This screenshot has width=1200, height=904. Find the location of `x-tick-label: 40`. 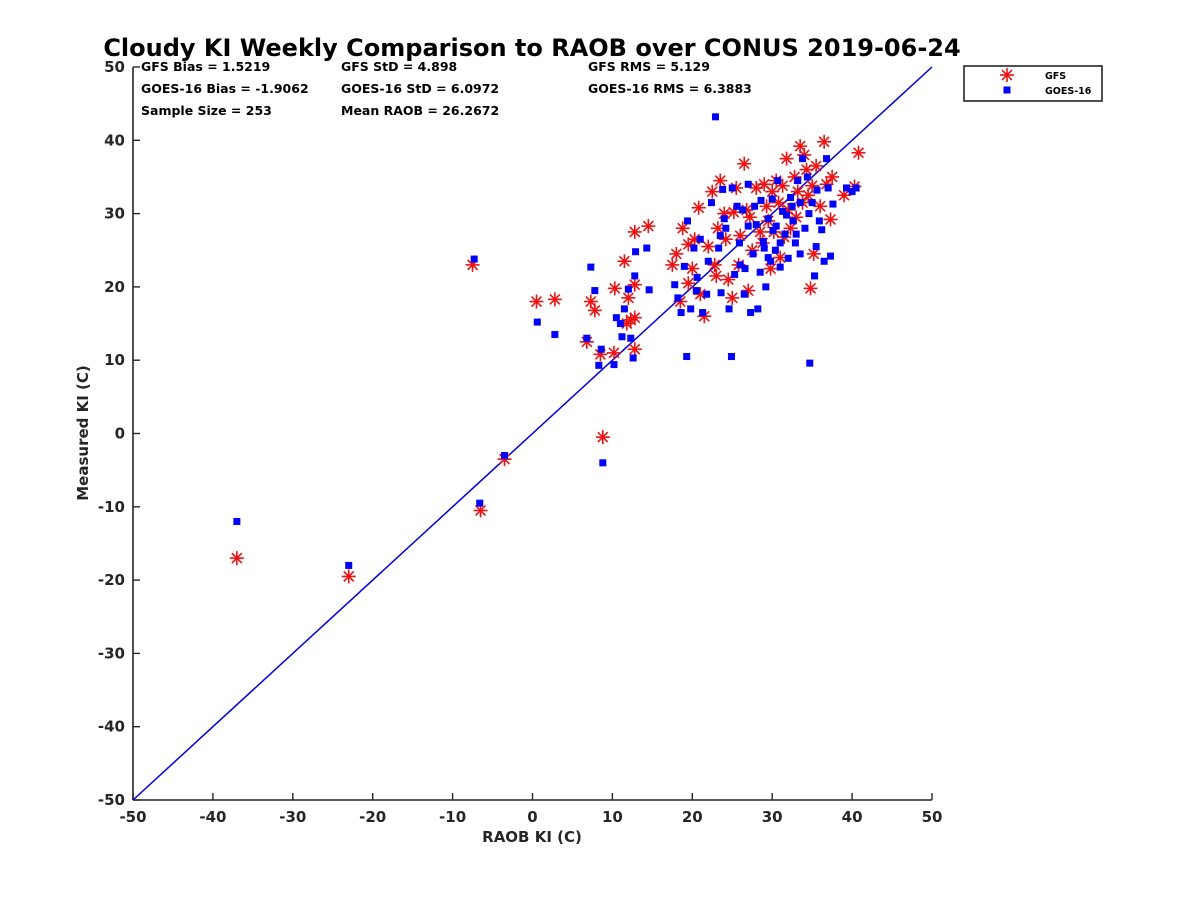

x-tick-label: 40 is located at coordinates (852, 817).